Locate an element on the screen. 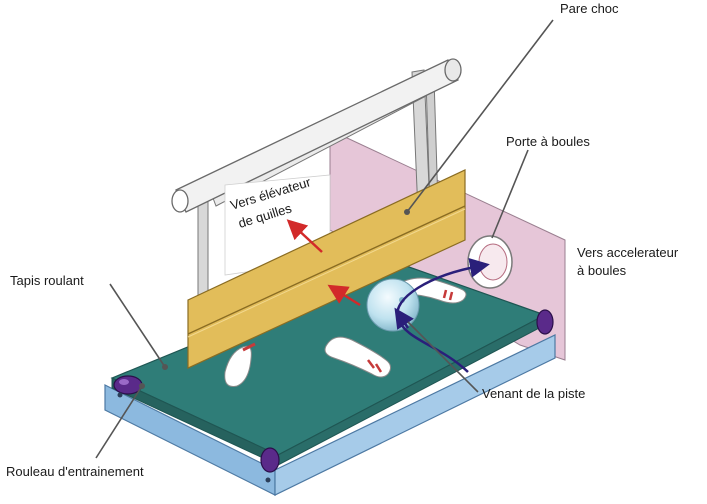  label-vers-accelerateur-line2: à boules is located at coordinates (602, 270).